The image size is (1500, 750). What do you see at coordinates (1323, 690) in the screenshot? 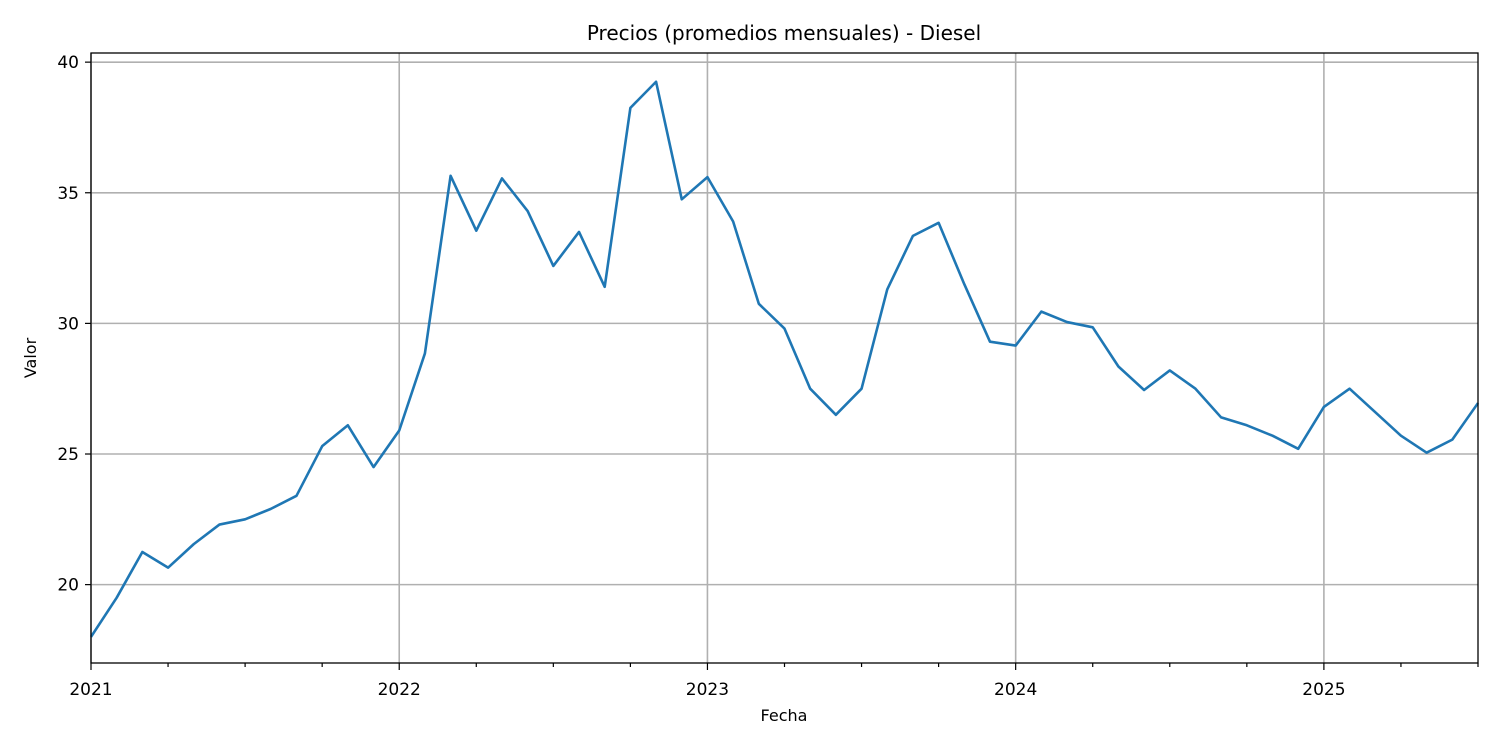
I see `x-tick-label: 2025` at bounding box center [1323, 690].